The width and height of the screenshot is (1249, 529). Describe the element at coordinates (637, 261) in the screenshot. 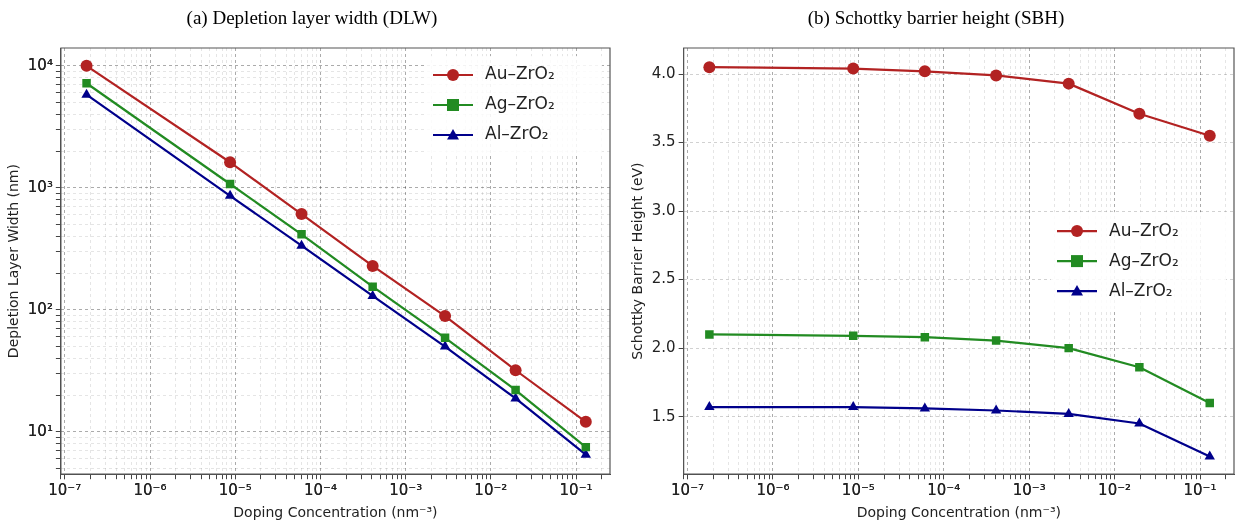

I see `y-axis-title: Schottky Barrier Height (eV)` at that location.